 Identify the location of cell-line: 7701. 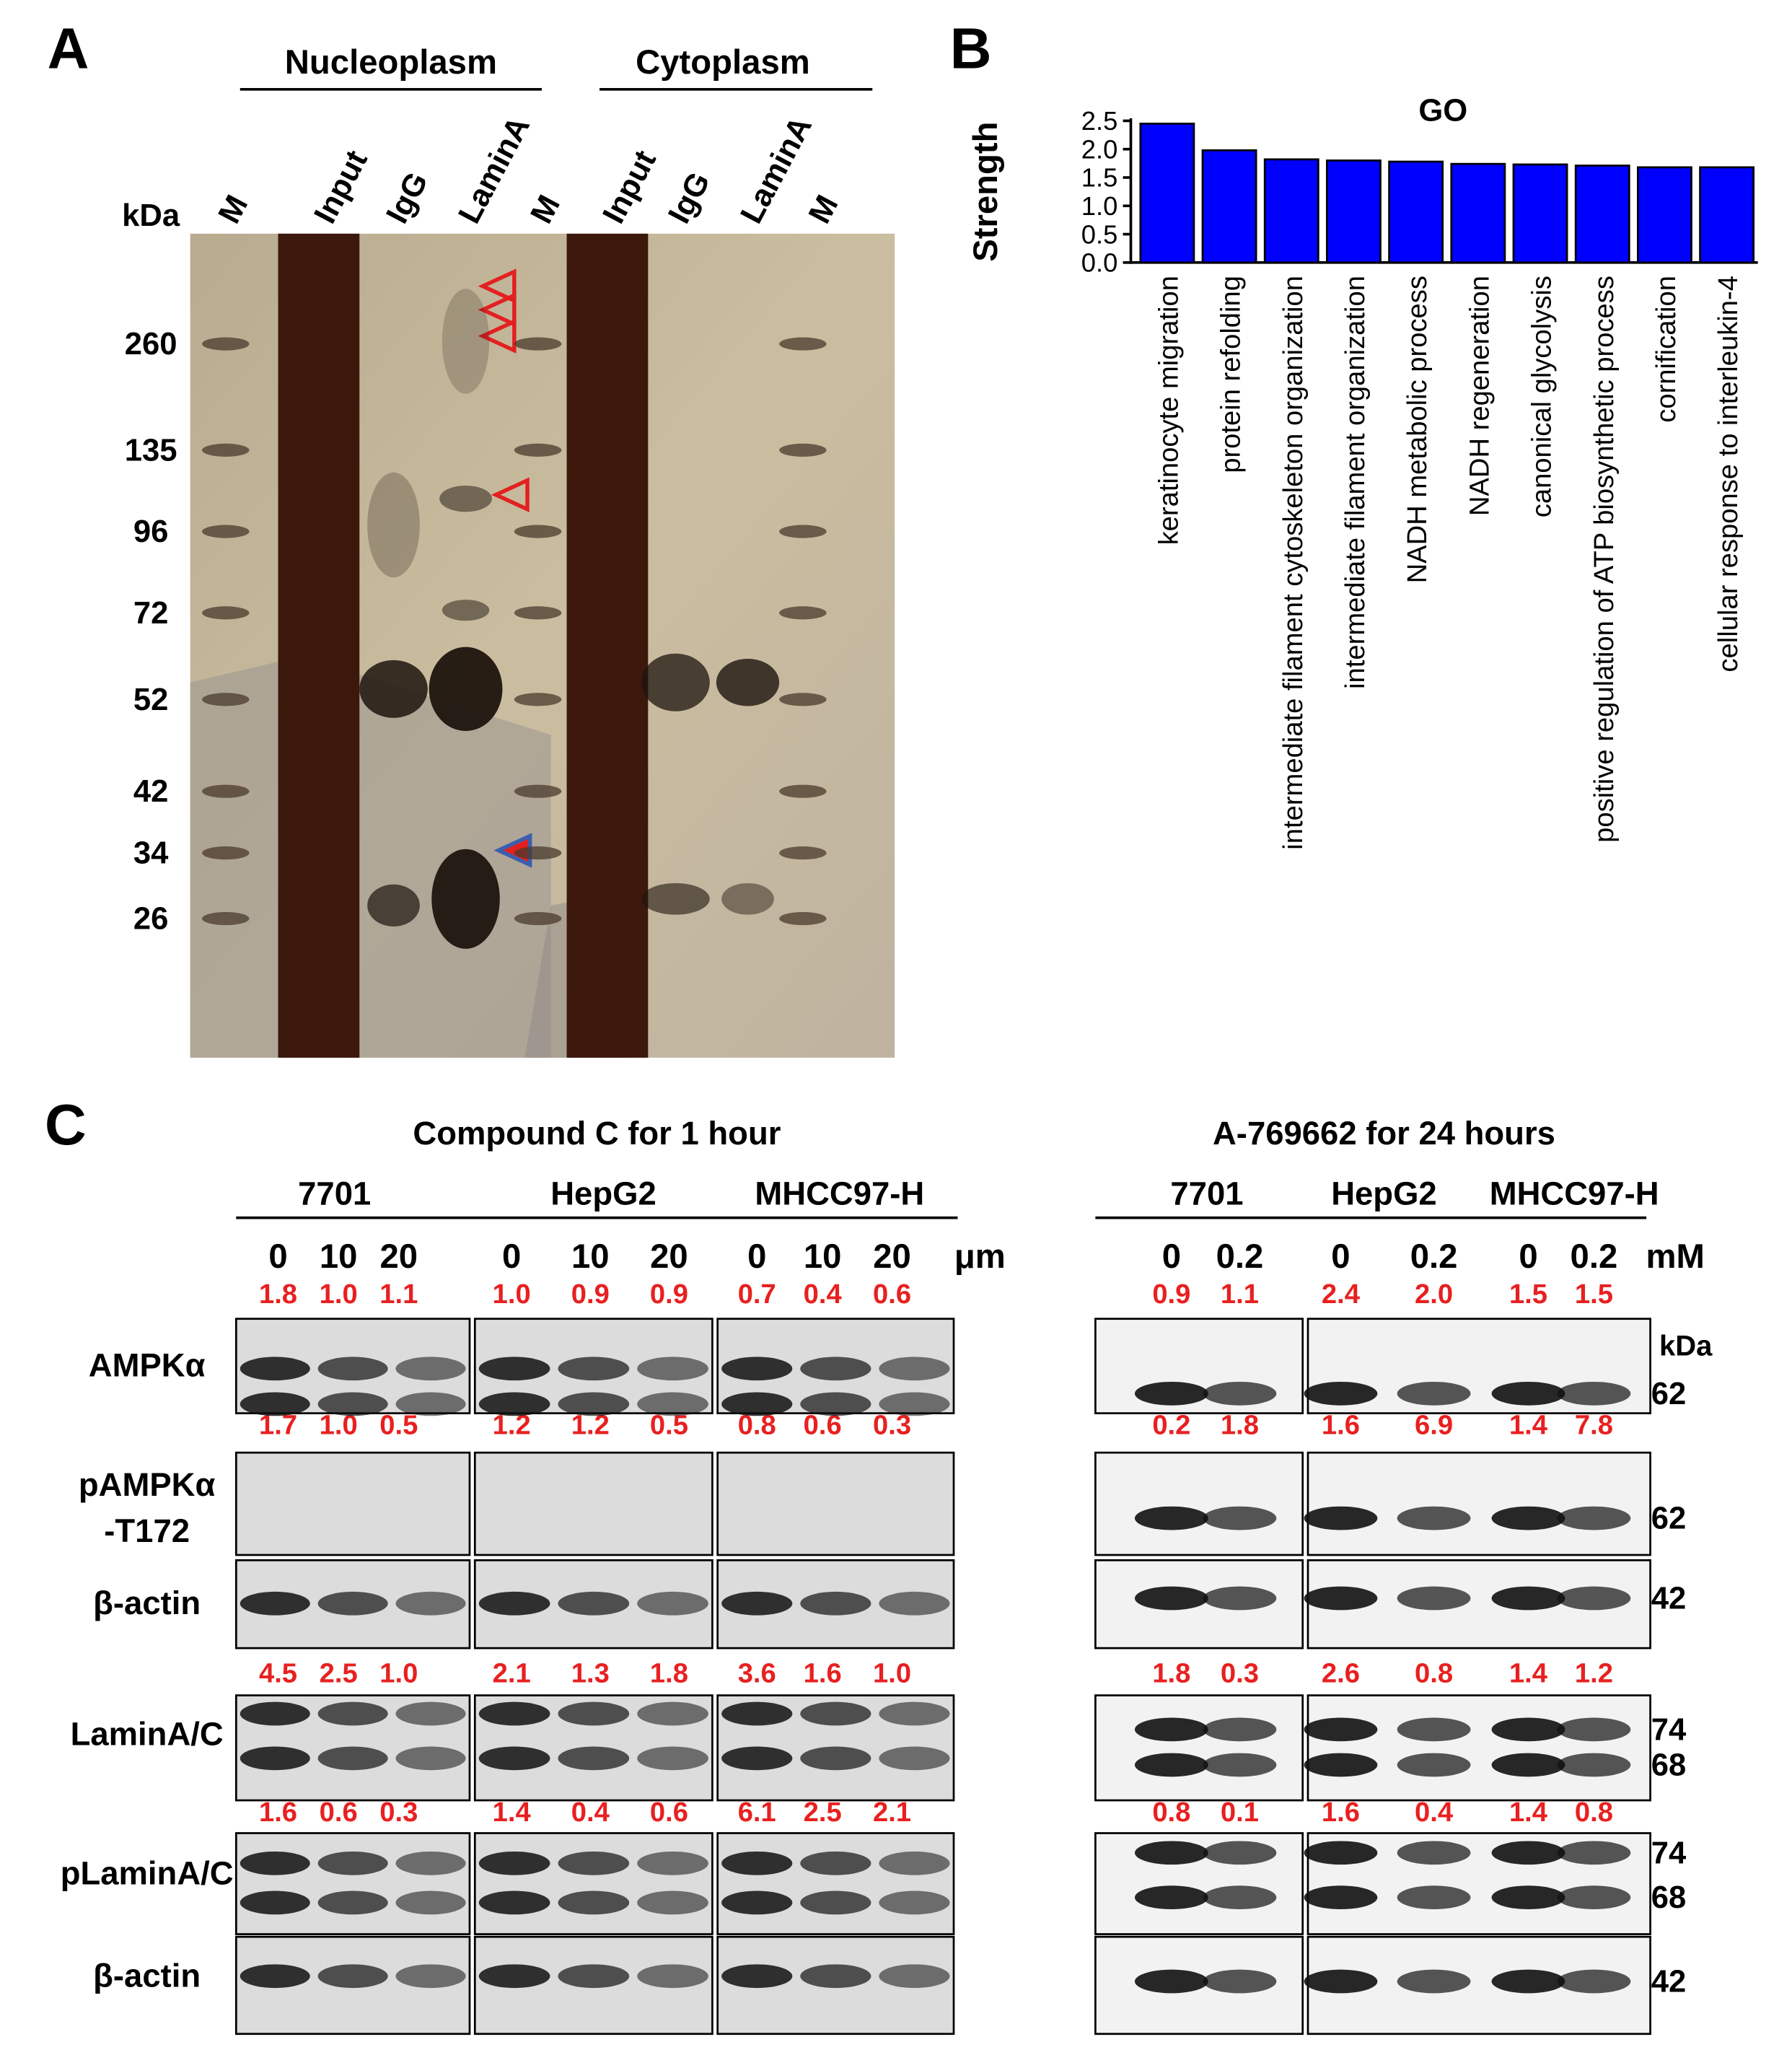
(334, 1193).